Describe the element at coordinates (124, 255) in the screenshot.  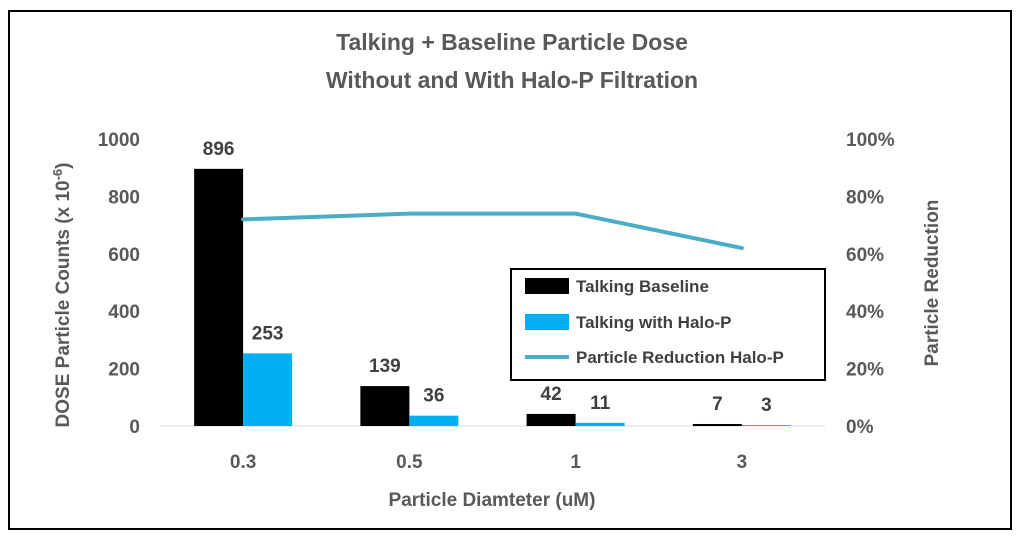
I see `y-tick-label: 600` at that location.